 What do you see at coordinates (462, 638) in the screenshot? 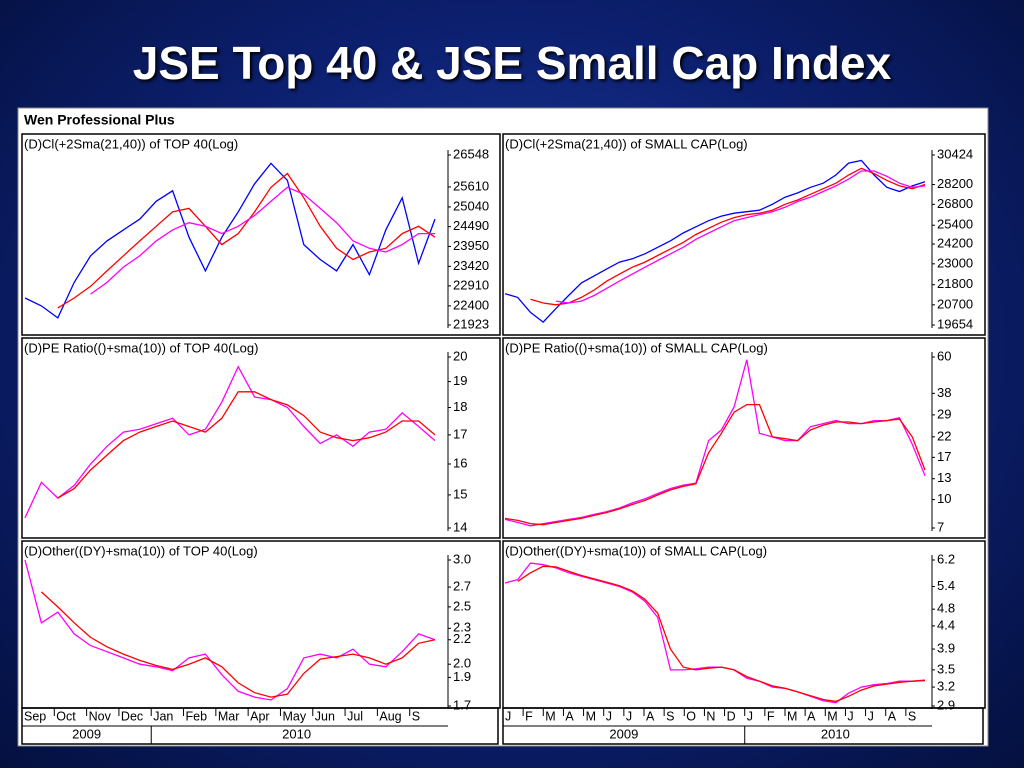
I see `y-tick-label: 2.2` at bounding box center [462, 638].